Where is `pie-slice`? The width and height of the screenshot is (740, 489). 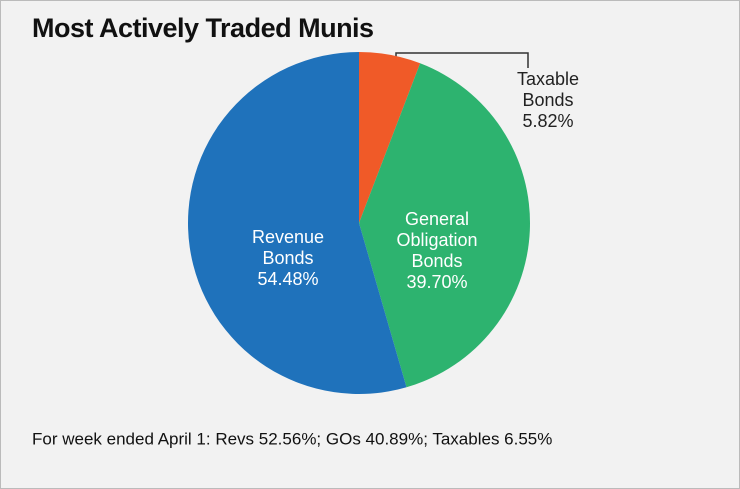
pie-slice is located at coordinates (390, 137).